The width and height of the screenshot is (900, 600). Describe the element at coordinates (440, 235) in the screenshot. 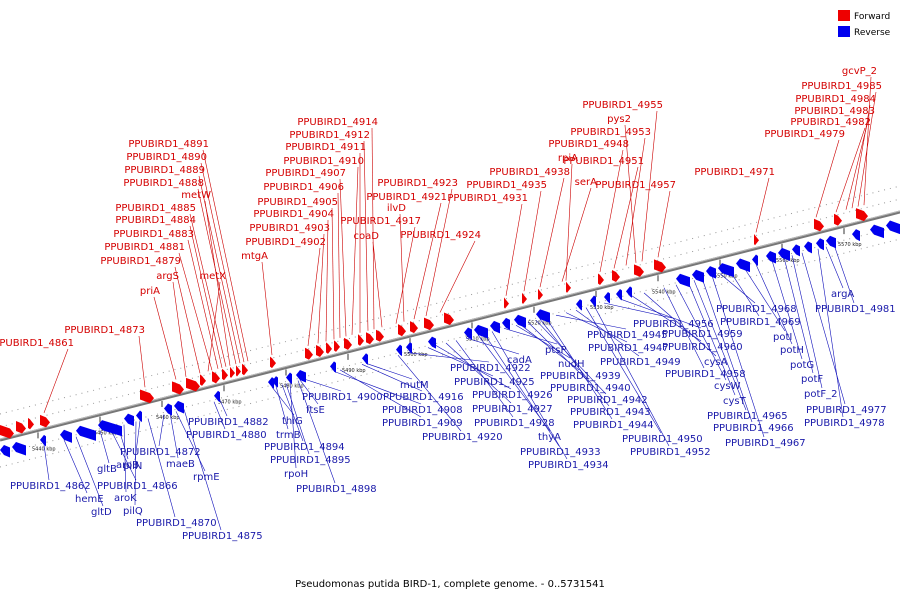

I see `forward-gene-label: PPUBIRD1_4924` at that location.